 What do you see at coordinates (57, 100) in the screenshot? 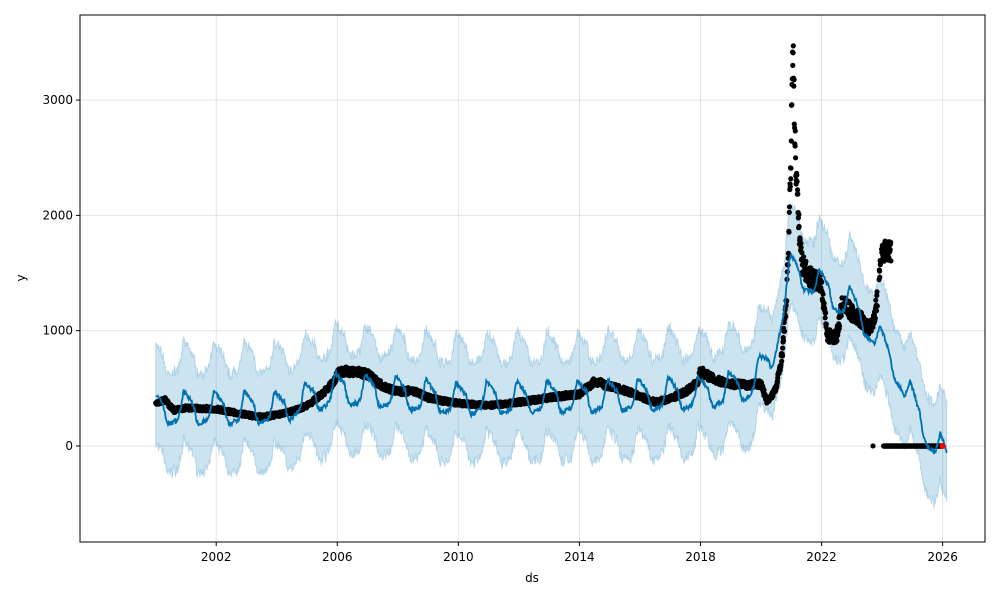
I see `y-tick-label: 3000` at bounding box center [57, 100].